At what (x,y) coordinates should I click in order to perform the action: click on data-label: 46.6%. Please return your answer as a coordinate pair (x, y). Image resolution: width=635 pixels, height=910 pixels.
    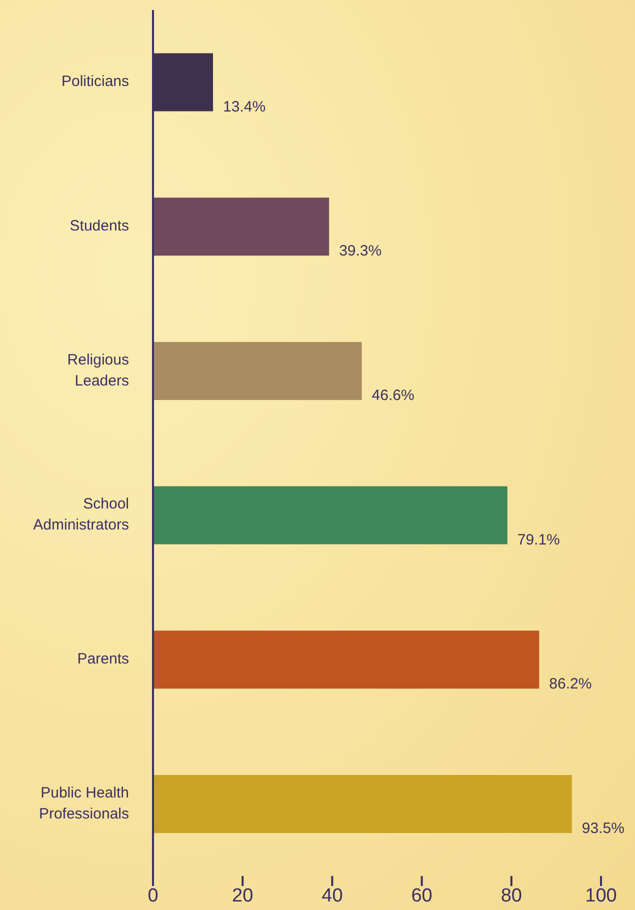
    Looking at the image, I should click on (393, 395).